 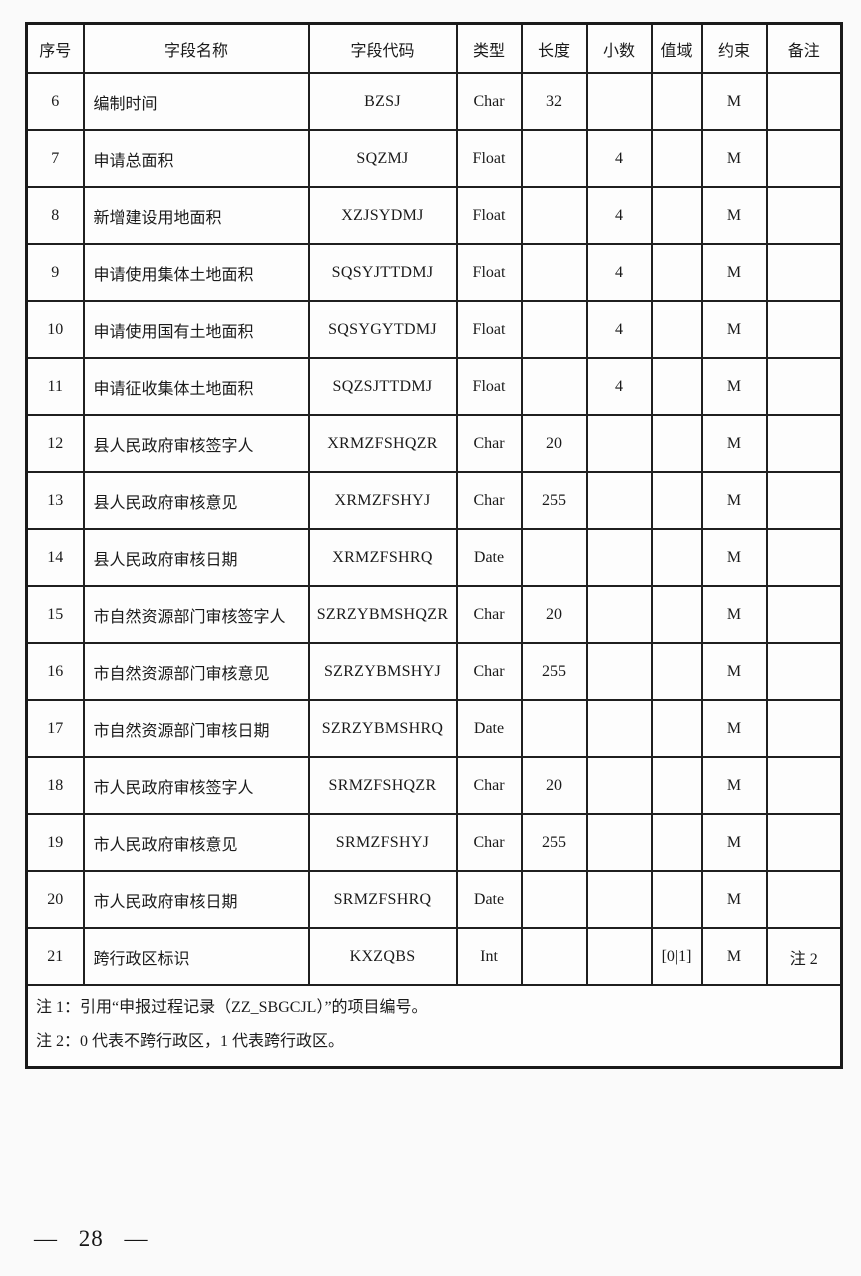 What do you see at coordinates (55, 956) in the screenshot?
I see `cell-no: 21` at bounding box center [55, 956].